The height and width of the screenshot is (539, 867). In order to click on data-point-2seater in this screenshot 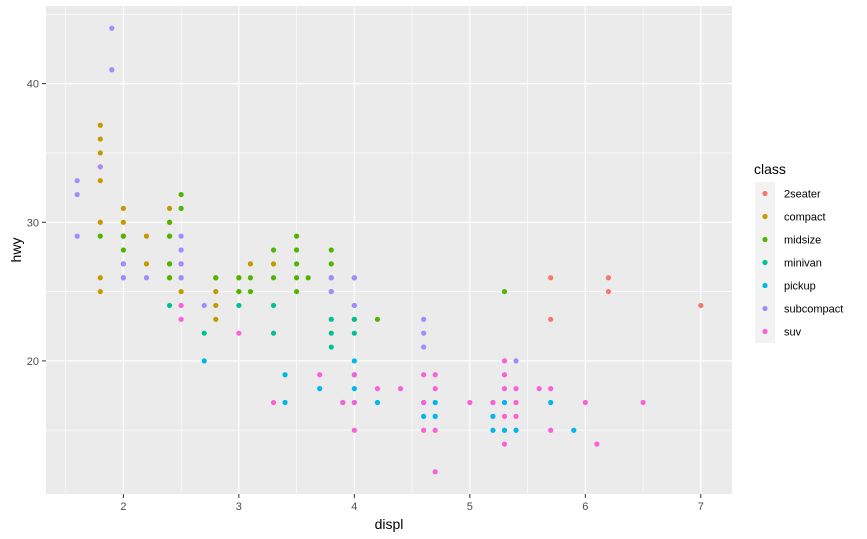, I will do `click(551, 319)`.